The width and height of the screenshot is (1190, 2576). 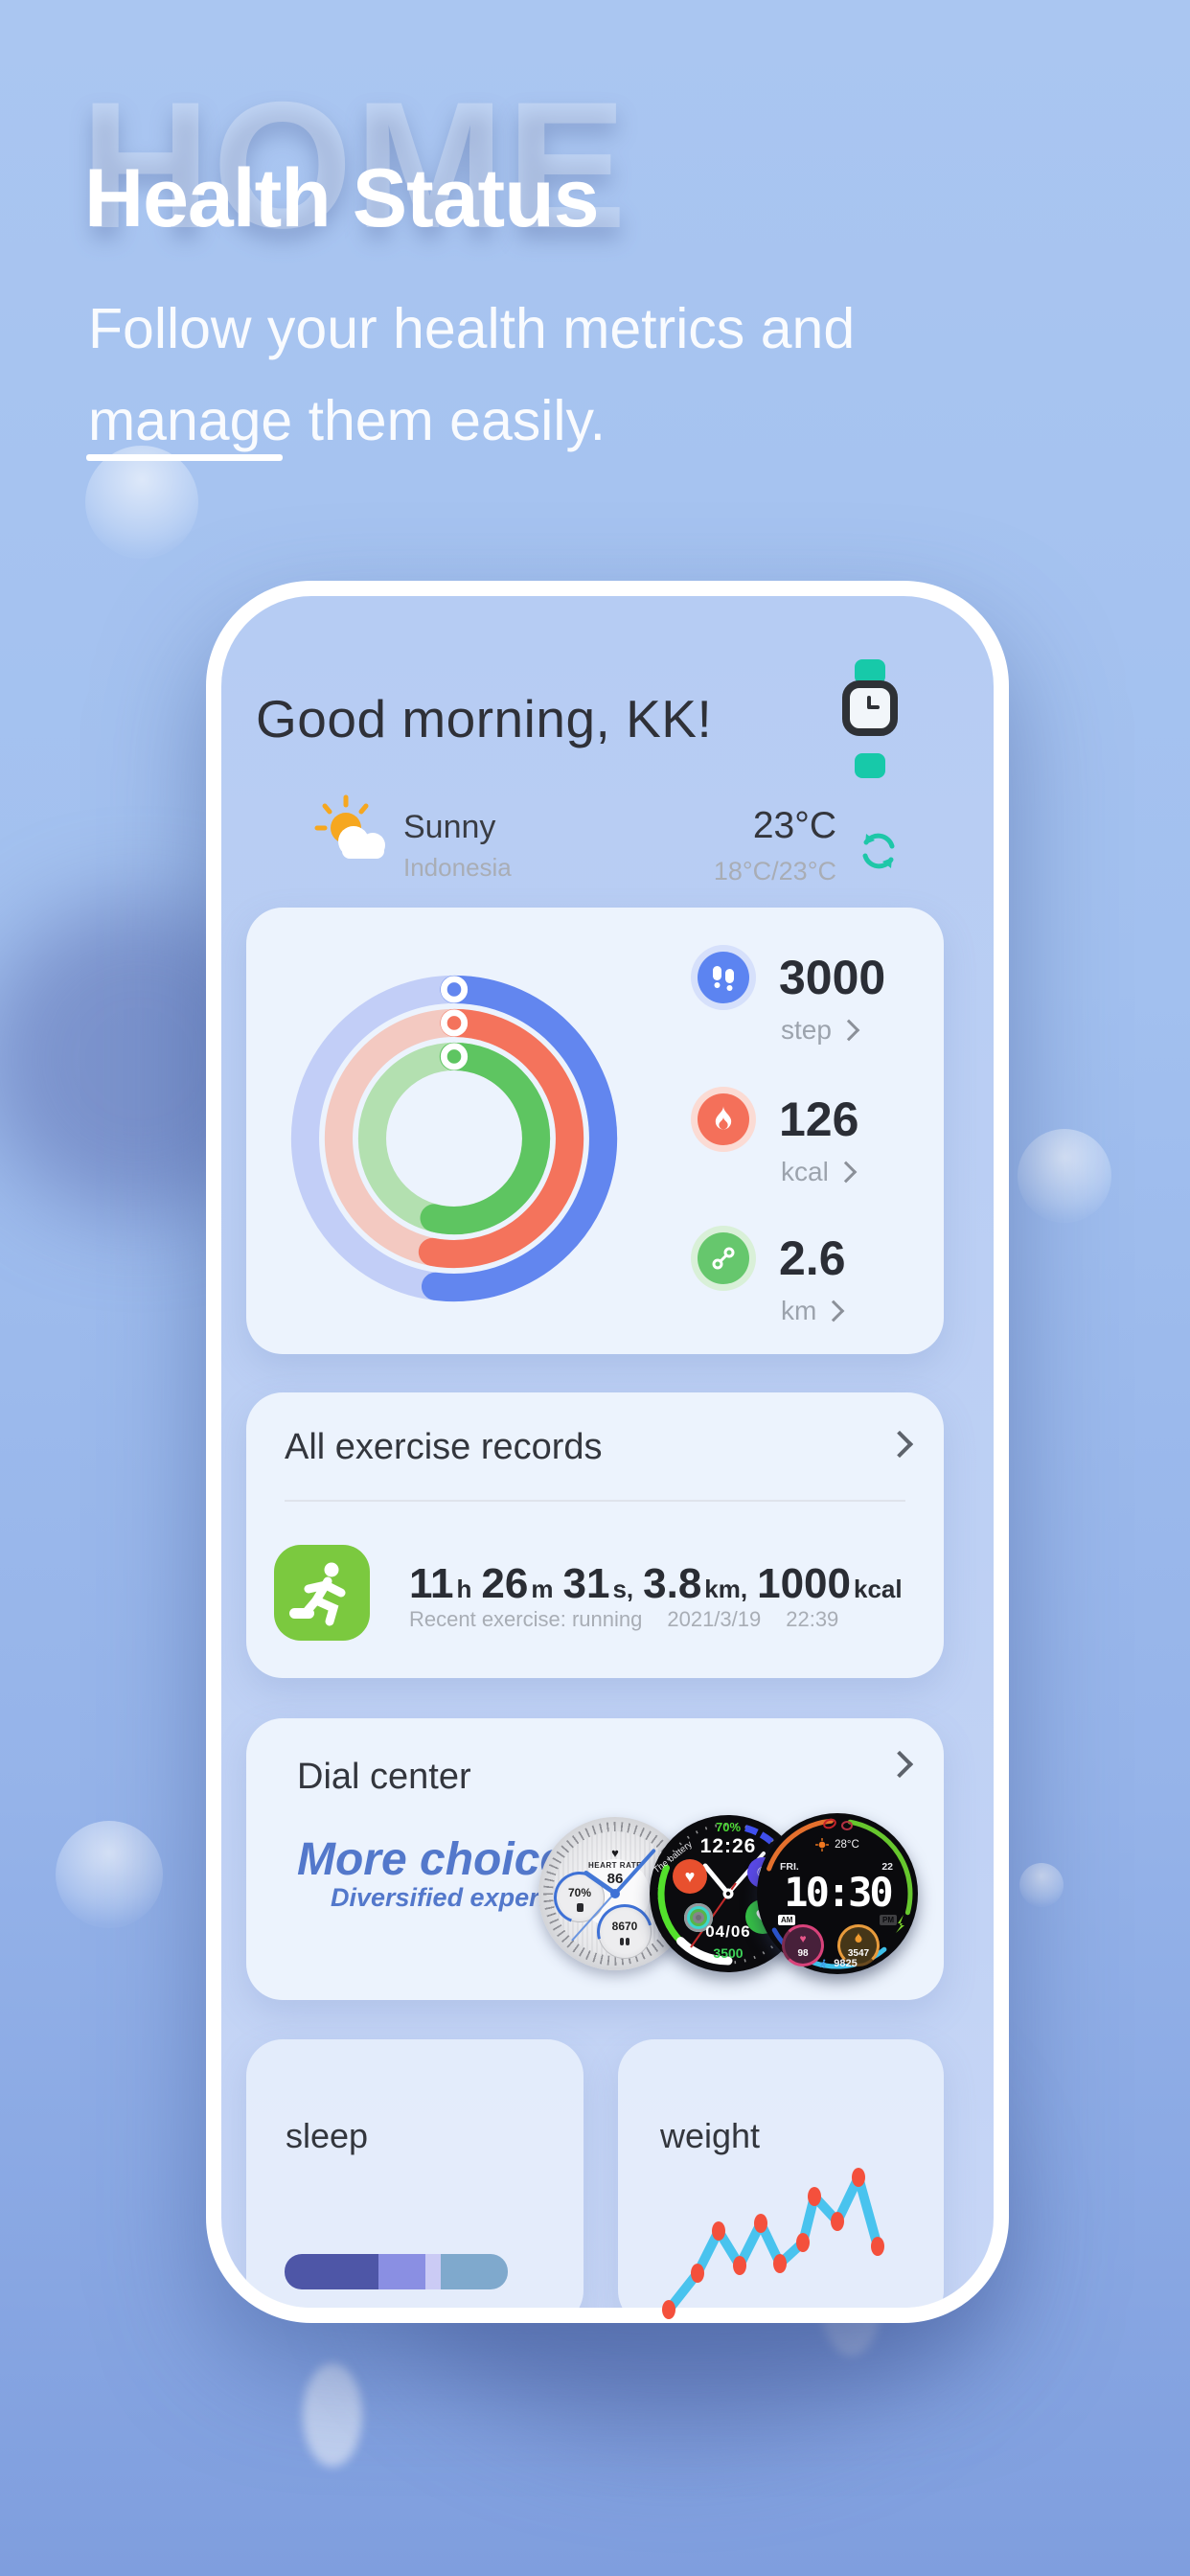 What do you see at coordinates (672, 1583) in the screenshot?
I see `metric-value: 3.8` at bounding box center [672, 1583].